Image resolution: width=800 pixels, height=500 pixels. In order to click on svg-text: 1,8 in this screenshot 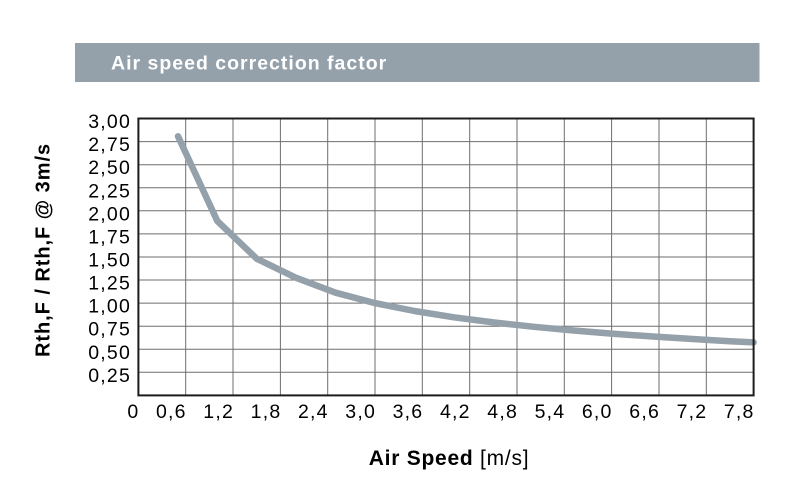, I will do `click(266, 412)`.